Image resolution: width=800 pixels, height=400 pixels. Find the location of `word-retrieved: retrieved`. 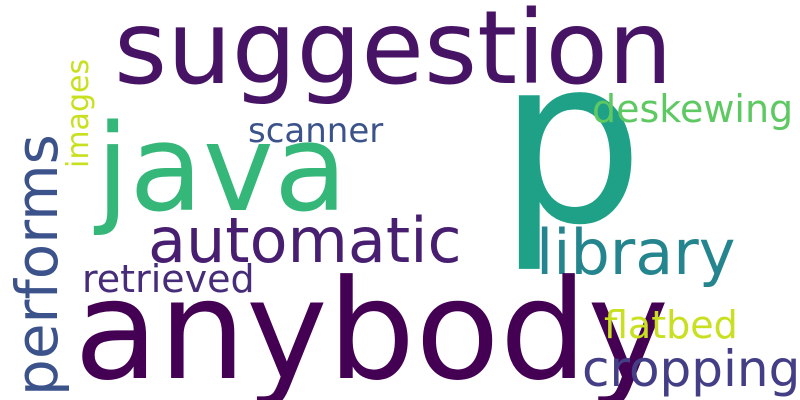

word-retrieved: retrieved is located at coordinates (168, 279).